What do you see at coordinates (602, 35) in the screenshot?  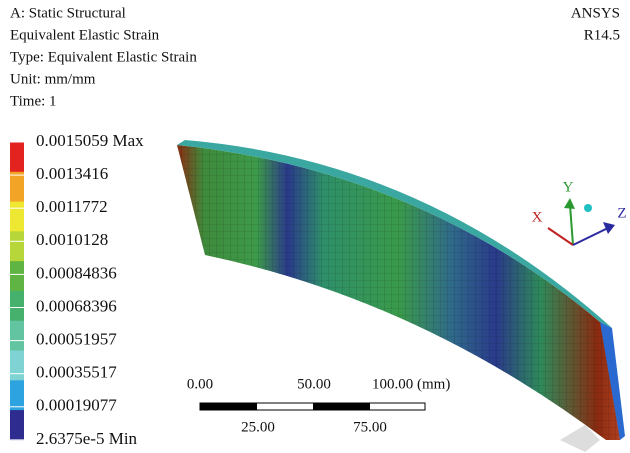 I see `version: R14.5` at bounding box center [602, 35].